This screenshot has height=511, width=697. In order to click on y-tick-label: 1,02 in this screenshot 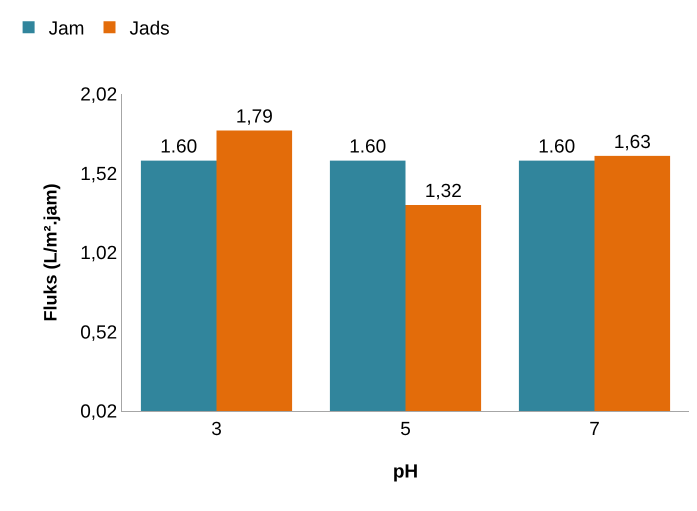, I will do `click(99, 253)`.